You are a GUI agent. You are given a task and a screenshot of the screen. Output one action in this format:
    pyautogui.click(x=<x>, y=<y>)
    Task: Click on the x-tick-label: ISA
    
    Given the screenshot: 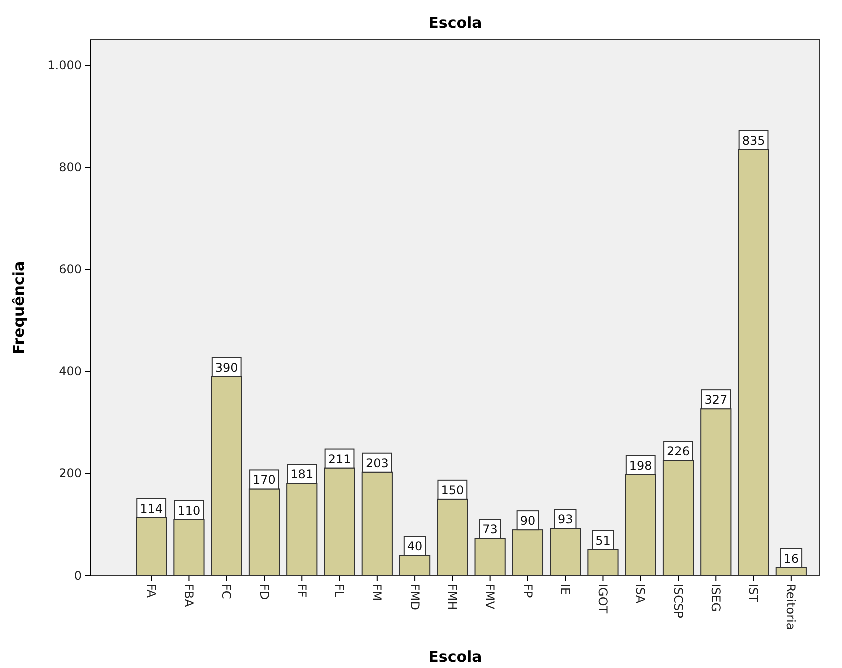 What is the action you would take?
    pyautogui.click(x=641, y=594)
    